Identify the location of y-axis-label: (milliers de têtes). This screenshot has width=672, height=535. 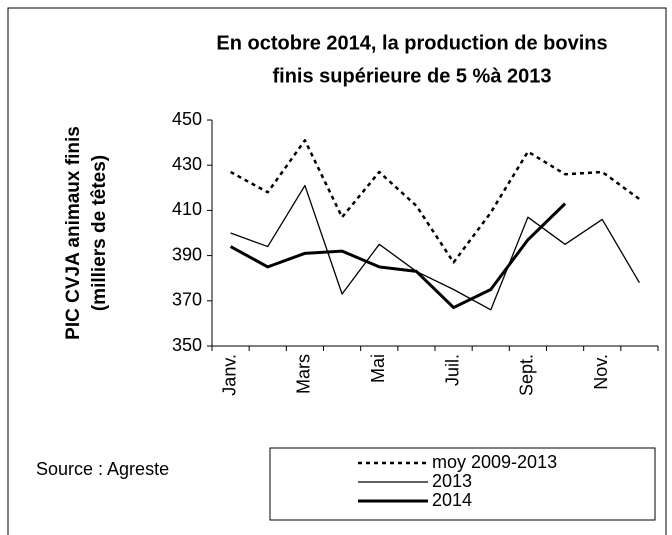
(99, 233).